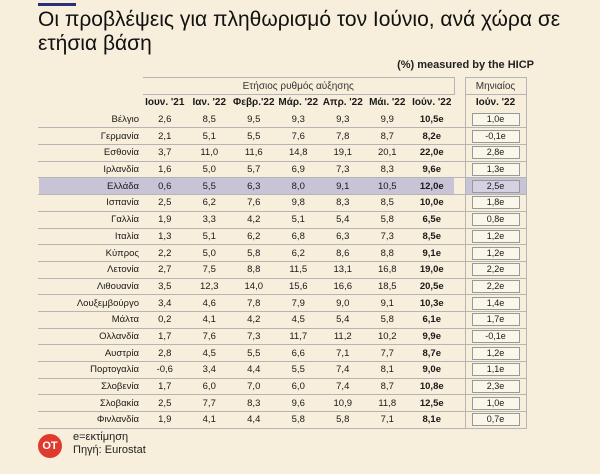 This screenshot has height=474, width=600. Describe the element at coordinates (282, 303) in the screenshot. I see `table-row: Λουξεμβούργο 3,4 4,6 7,8 7,9 9,0 9,1 10,3e 1,4e` at that location.